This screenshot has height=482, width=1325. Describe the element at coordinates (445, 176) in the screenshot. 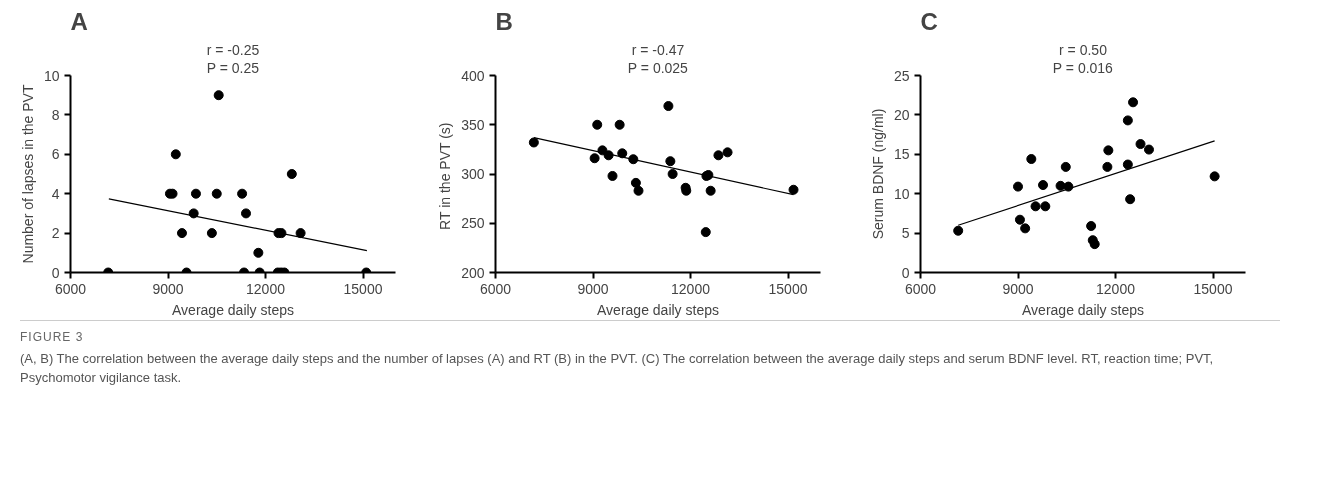

I see `y-axis-title: RT in the PVT (s)` at that location.